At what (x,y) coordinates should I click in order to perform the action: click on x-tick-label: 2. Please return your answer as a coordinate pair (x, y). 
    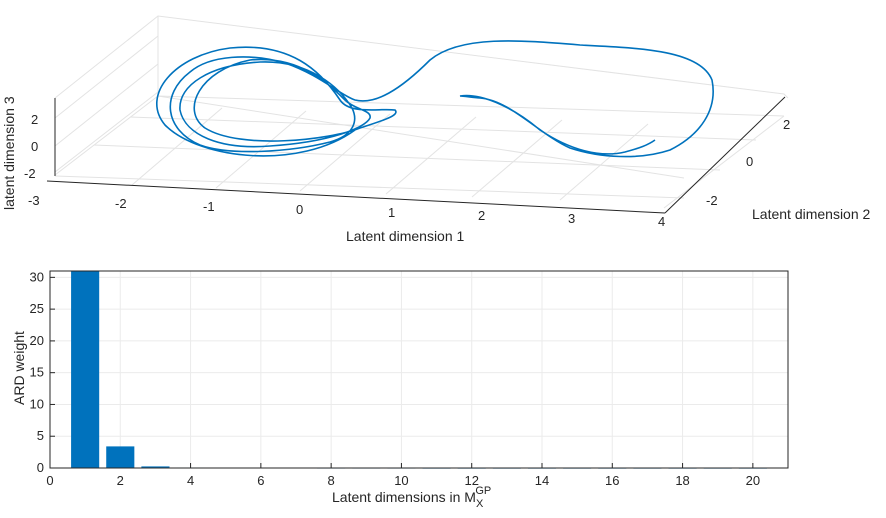
    Looking at the image, I should click on (481, 215).